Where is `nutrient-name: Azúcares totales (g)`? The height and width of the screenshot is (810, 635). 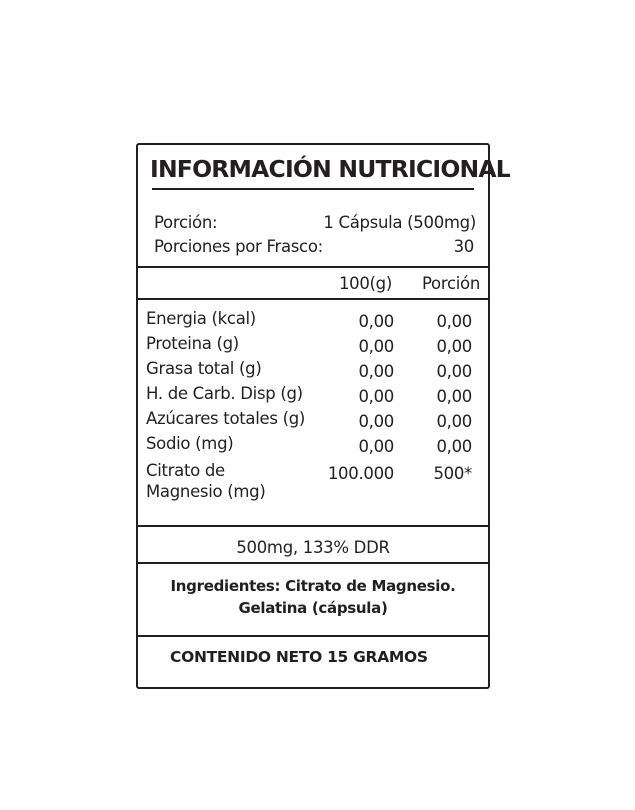
nutrient-name: Azúcares totales (g) is located at coordinates (226, 418).